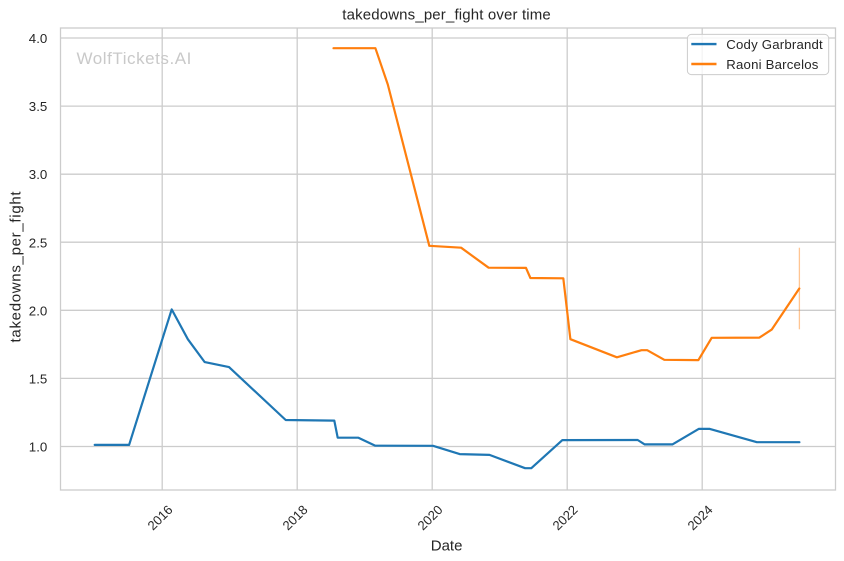  Describe the element at coordinates (38, 447) in the screenshot. I see `svg-text: 1.0` at that location.